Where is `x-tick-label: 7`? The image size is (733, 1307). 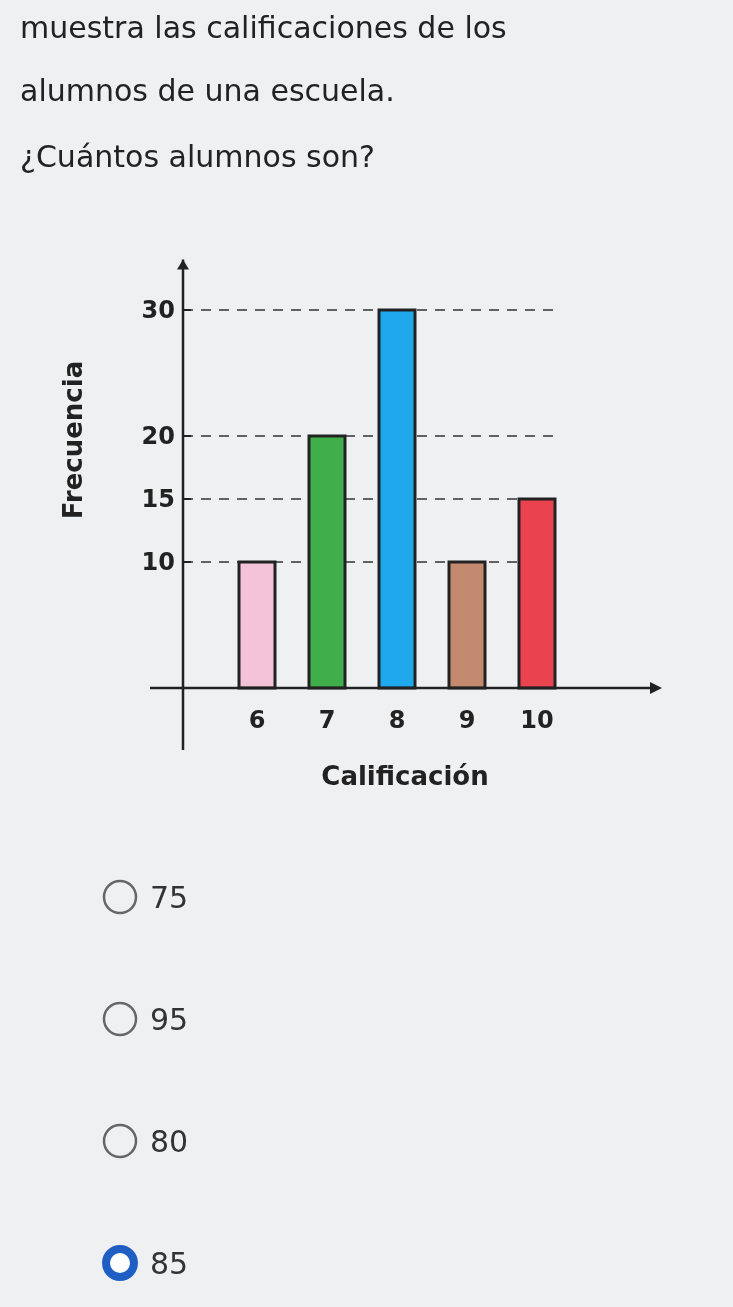
x-tick-label: 7 is located at coordinates (327, 720).